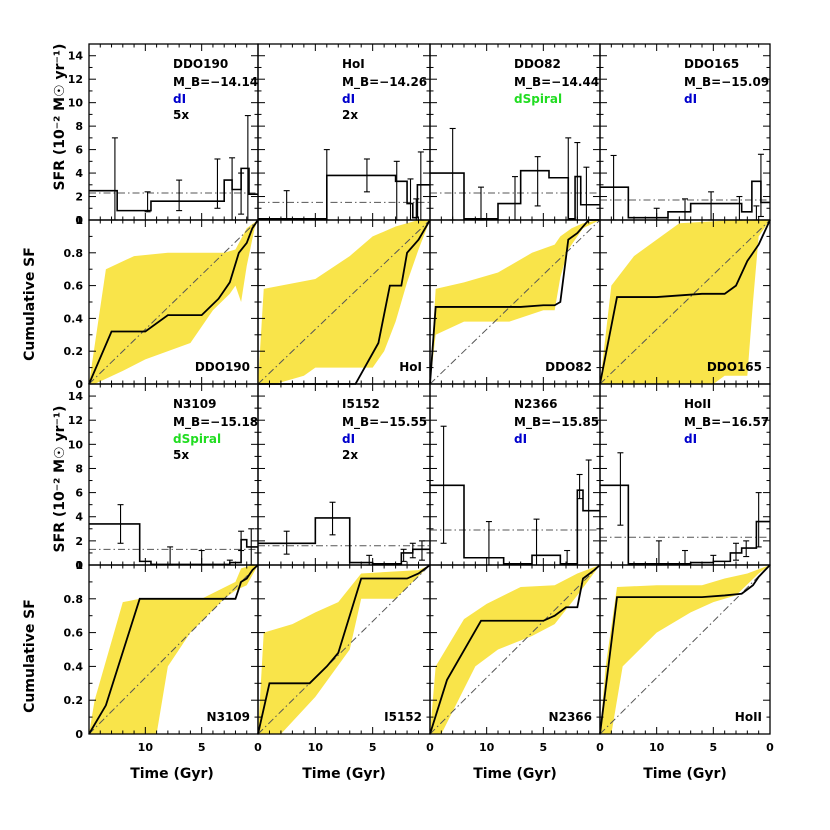  Describe the element at coordinates (726, 422) in the screenshot. I see `absolute-magnitude: M_B=−16.57` at that location.